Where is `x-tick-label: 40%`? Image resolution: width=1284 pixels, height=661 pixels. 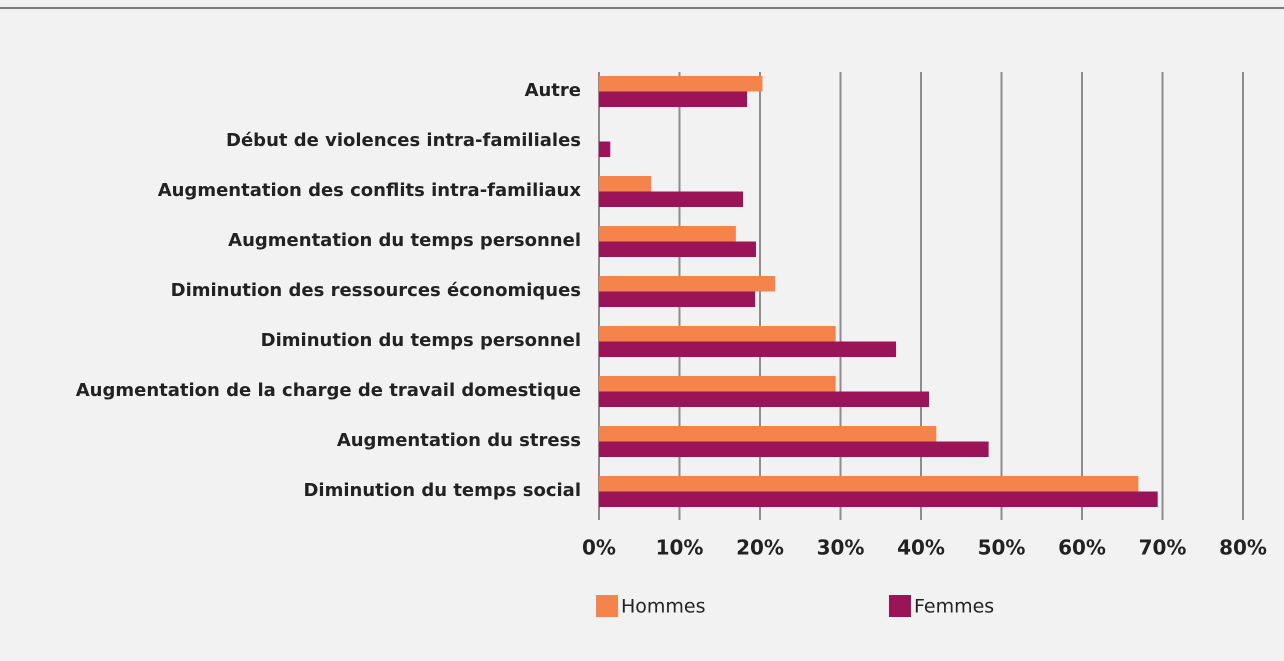
x-tick-label: 40% is located at coordinates (921, 548).